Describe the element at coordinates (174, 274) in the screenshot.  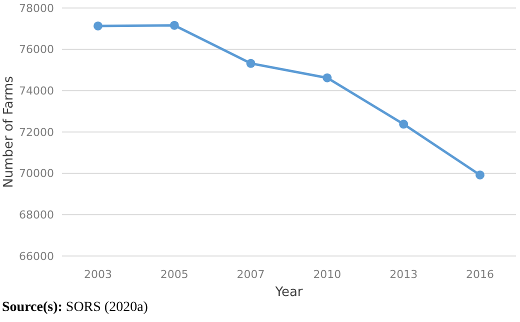
I see `x-tick-label: 2005` at that location.